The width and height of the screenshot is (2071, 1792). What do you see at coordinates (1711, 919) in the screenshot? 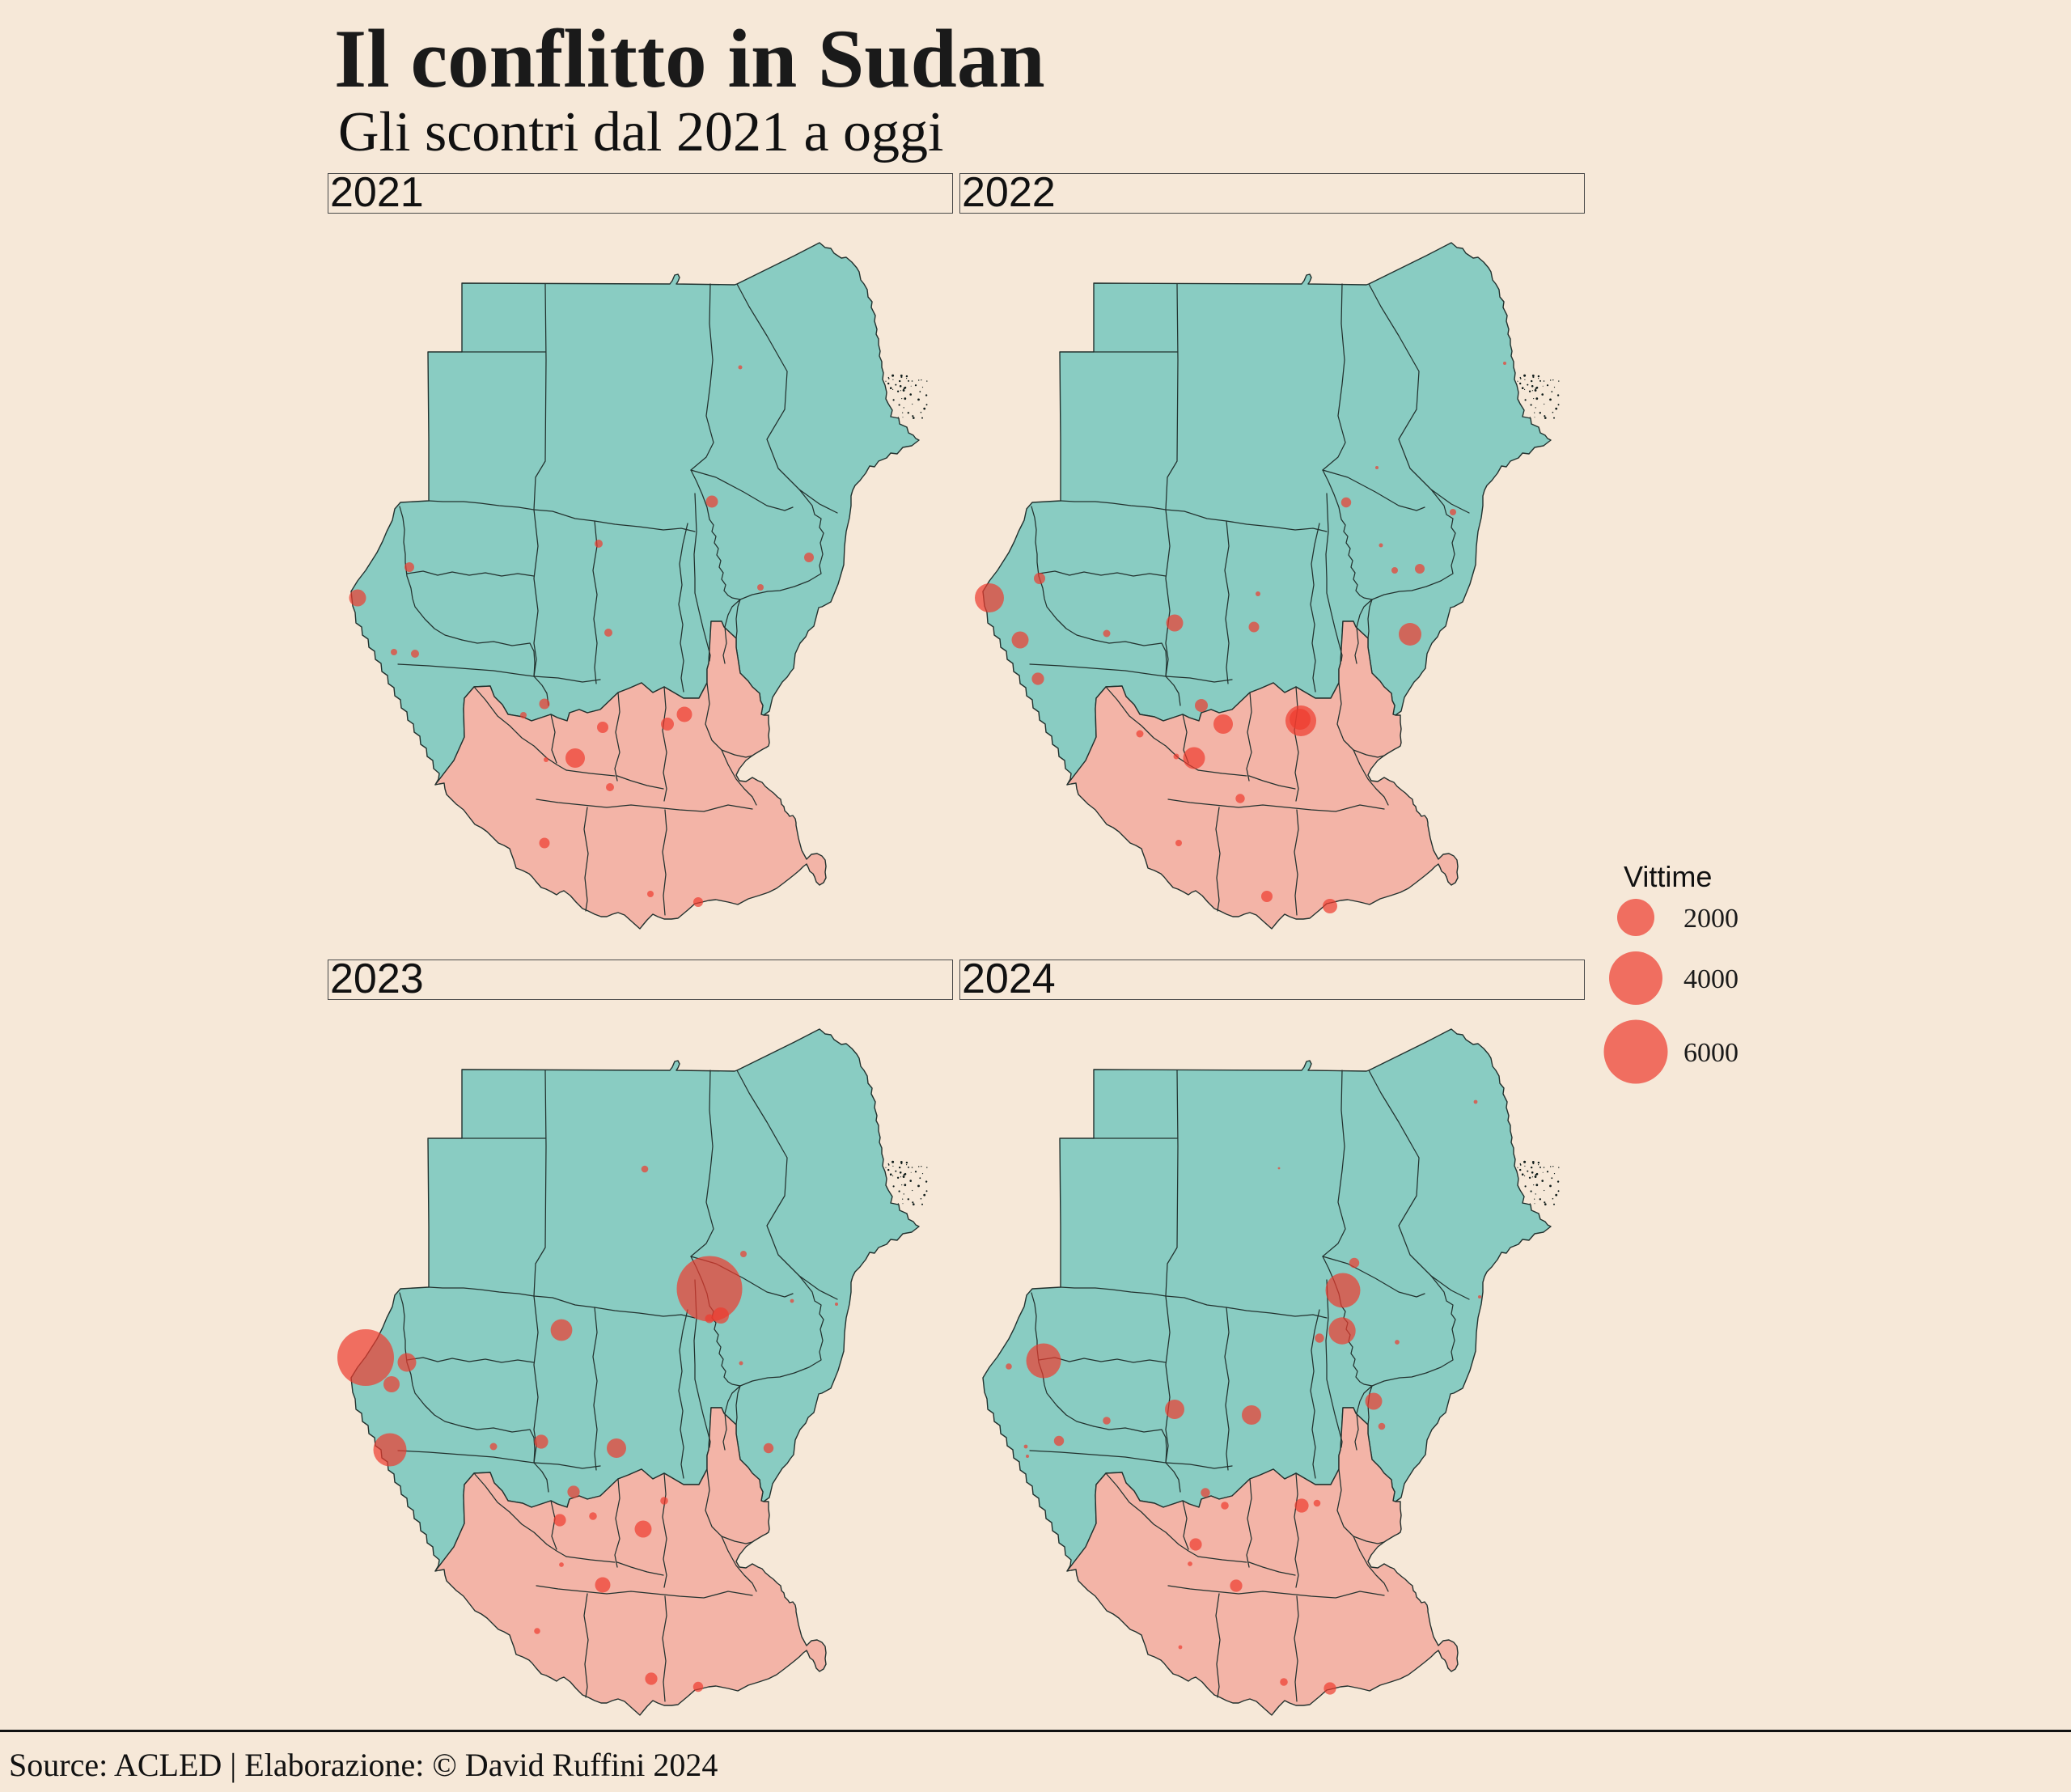
I see `svg-text: 2000` at bounding box center [1711, 919].